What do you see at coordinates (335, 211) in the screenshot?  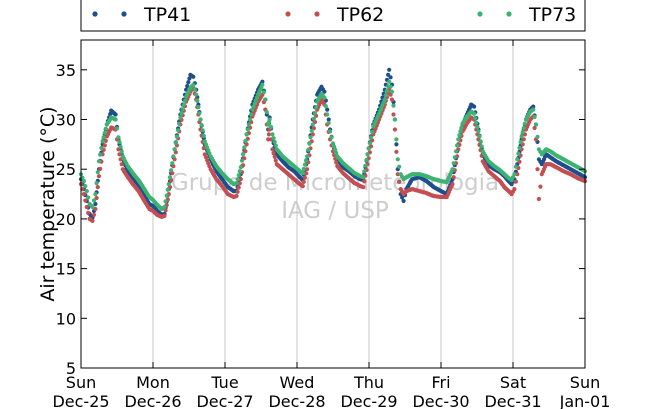 I see `watermark-line: IAG / USP` at bounding box center [335, 211].